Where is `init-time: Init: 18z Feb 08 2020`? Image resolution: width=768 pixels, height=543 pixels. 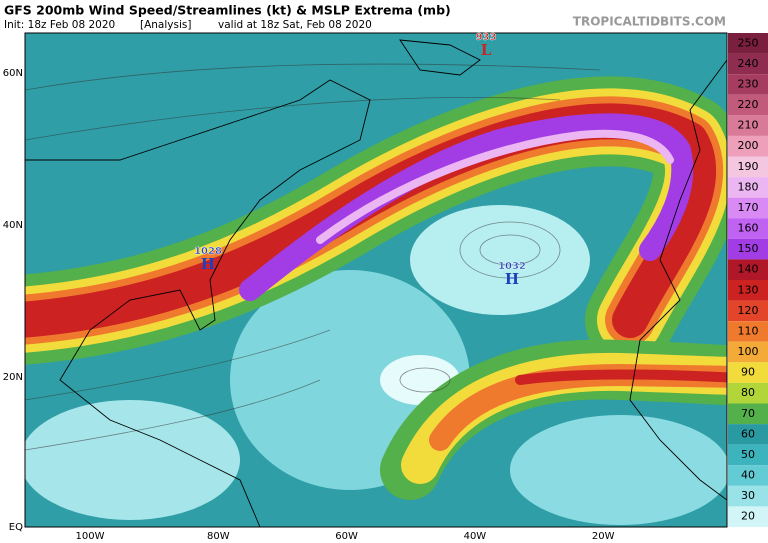 init-time: Init: 18z Feb 08 2020 is located at coordinates (59, 25).